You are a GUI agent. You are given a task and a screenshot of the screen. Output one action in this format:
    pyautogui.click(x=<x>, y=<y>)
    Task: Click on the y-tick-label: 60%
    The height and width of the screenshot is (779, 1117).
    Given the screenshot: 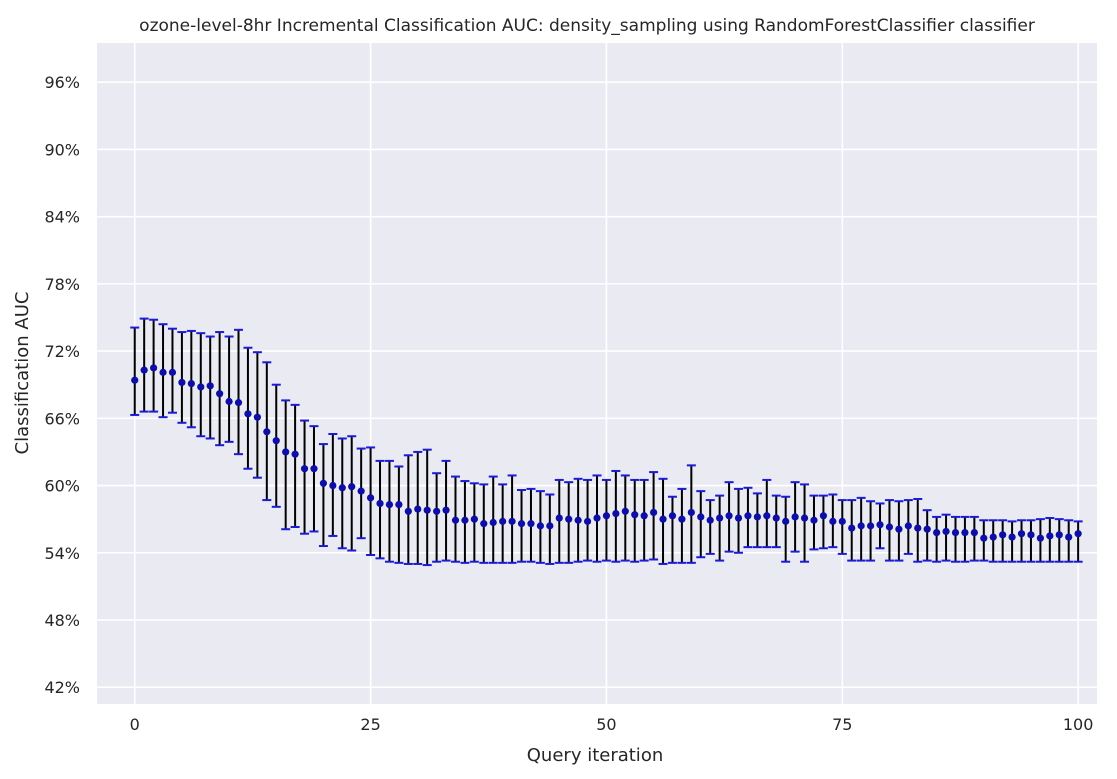 What is the action you would take?
    pyautogui.click(x=62, y=486)
    